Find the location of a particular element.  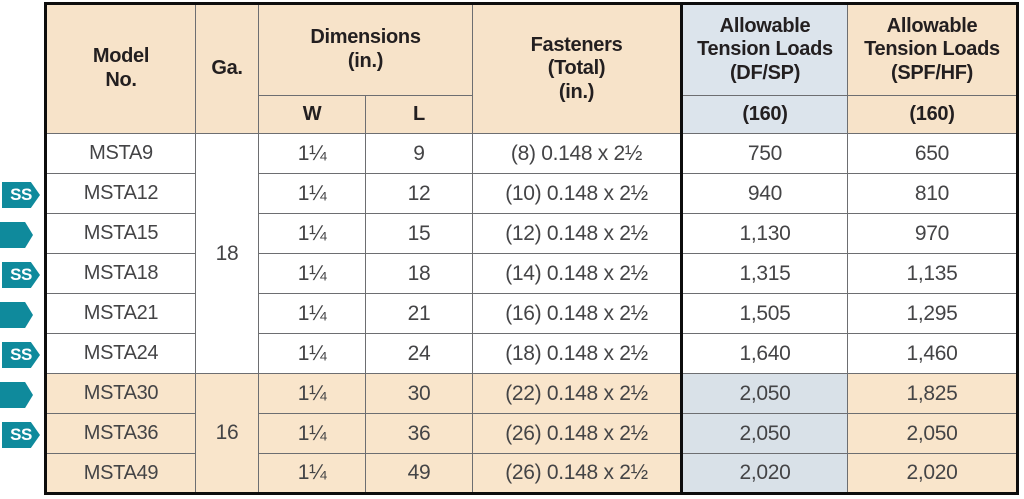

col-header-dimensions: Dimensions (in.) is located at coordinates (365, 49).